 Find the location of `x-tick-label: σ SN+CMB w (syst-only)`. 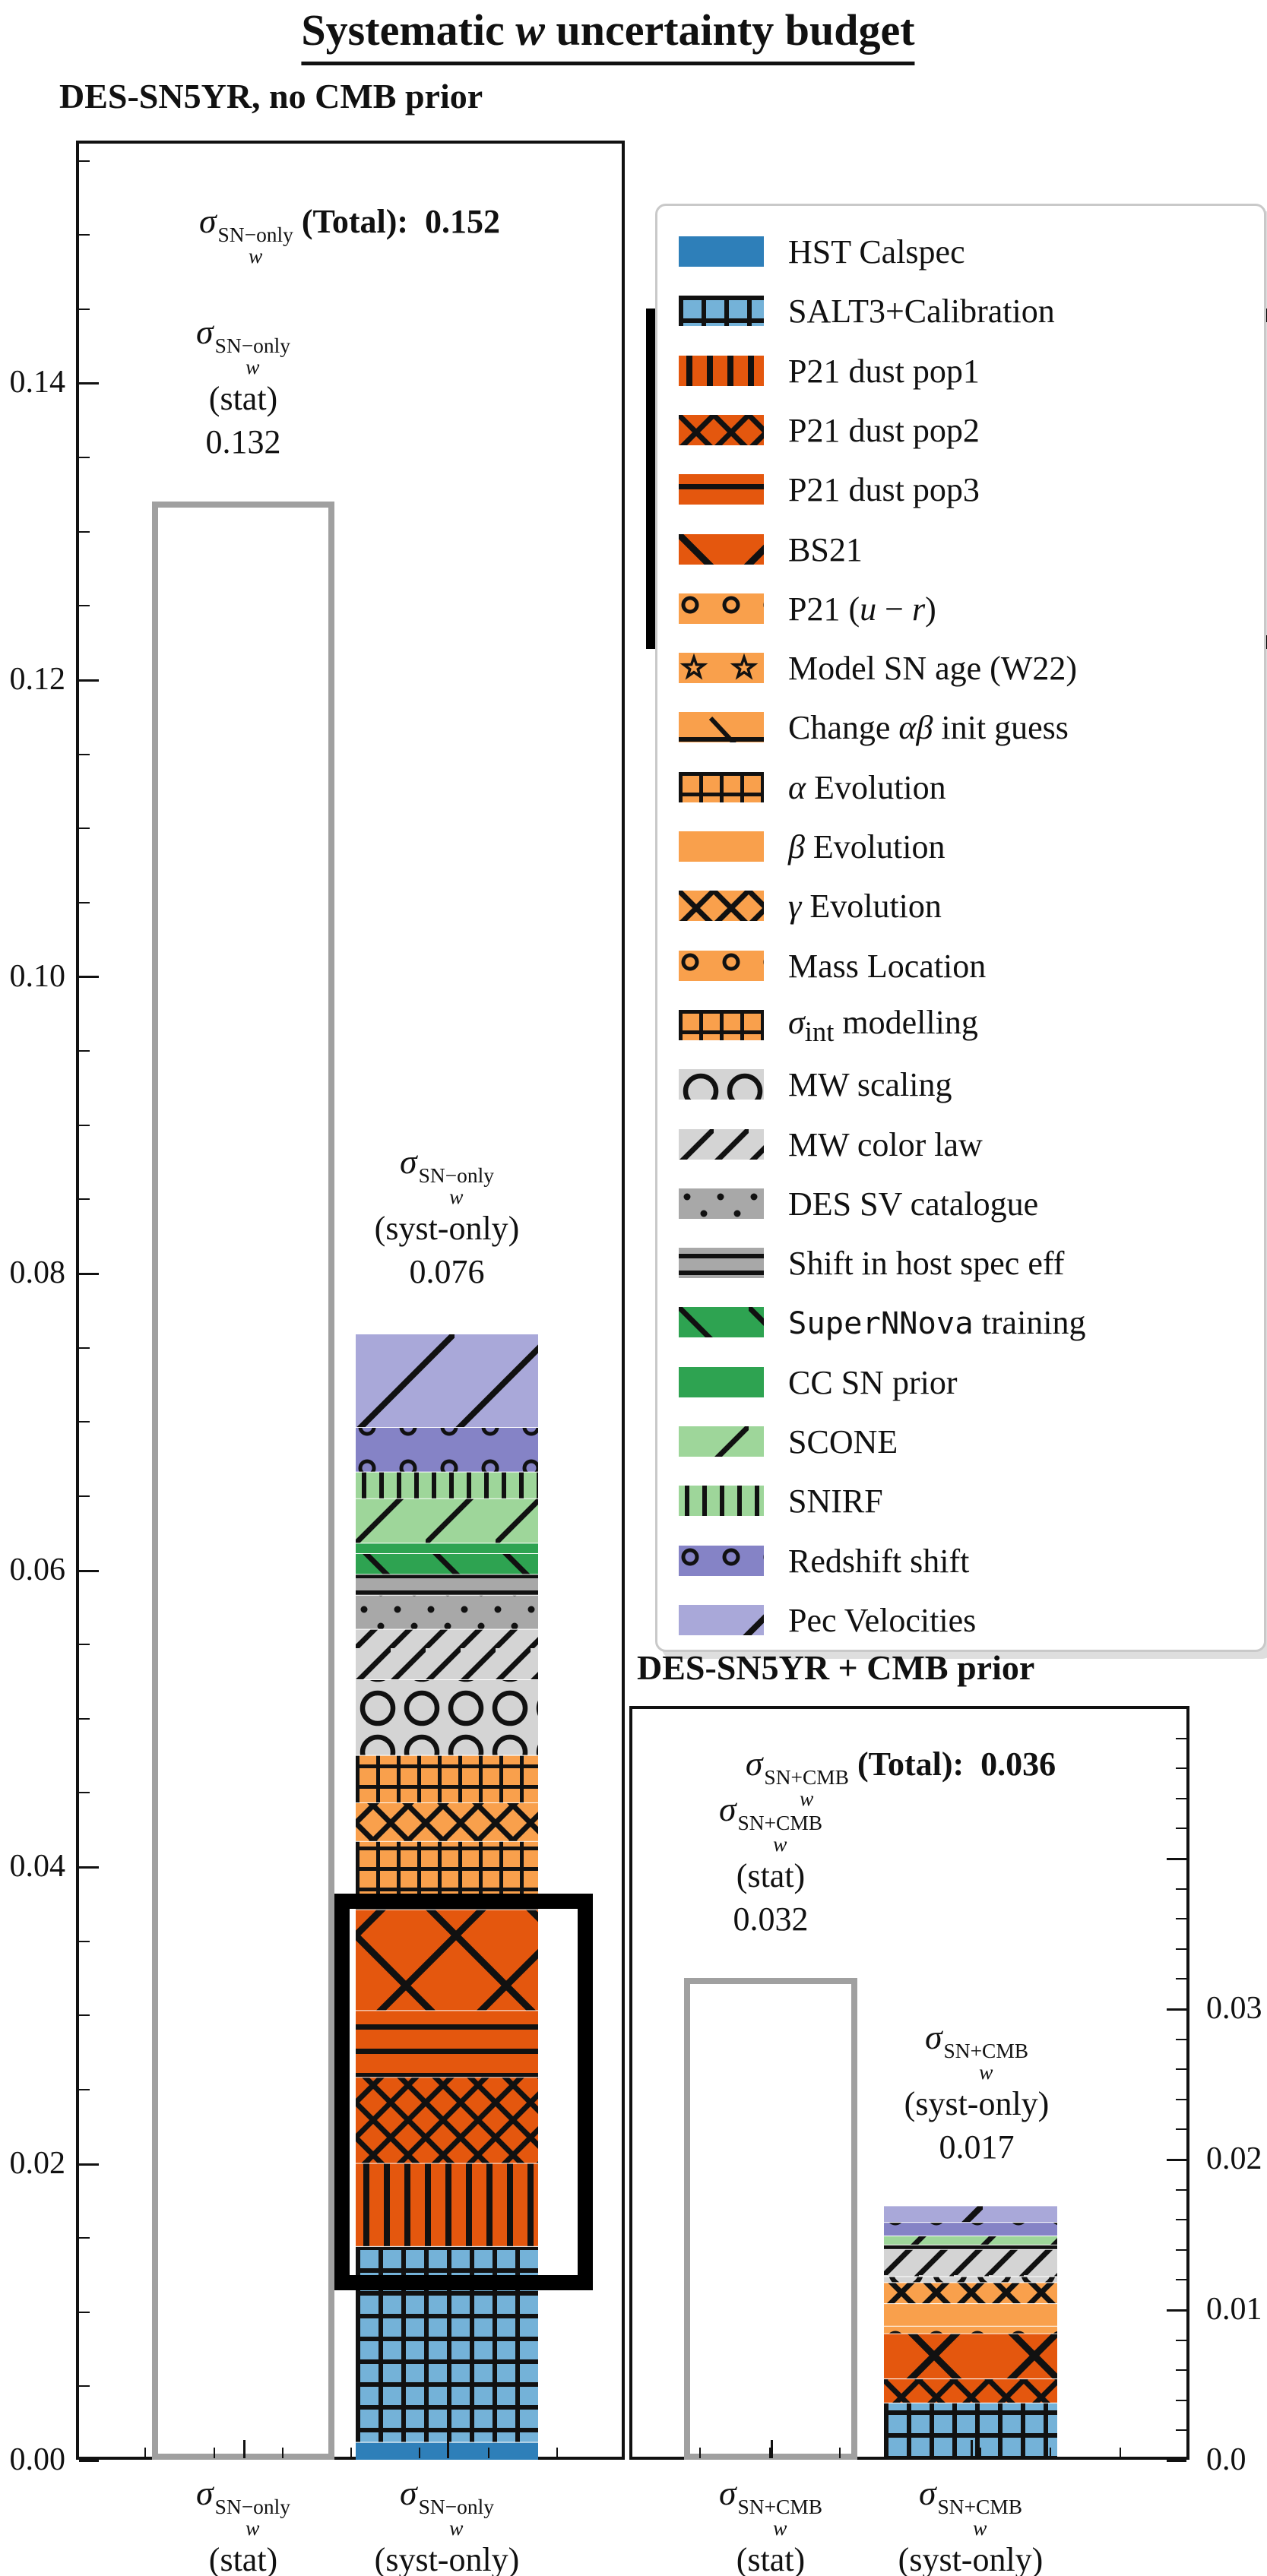

x-tick-label: σ SN+CMB w (syst-only) is located at coordinates (971, 2524).